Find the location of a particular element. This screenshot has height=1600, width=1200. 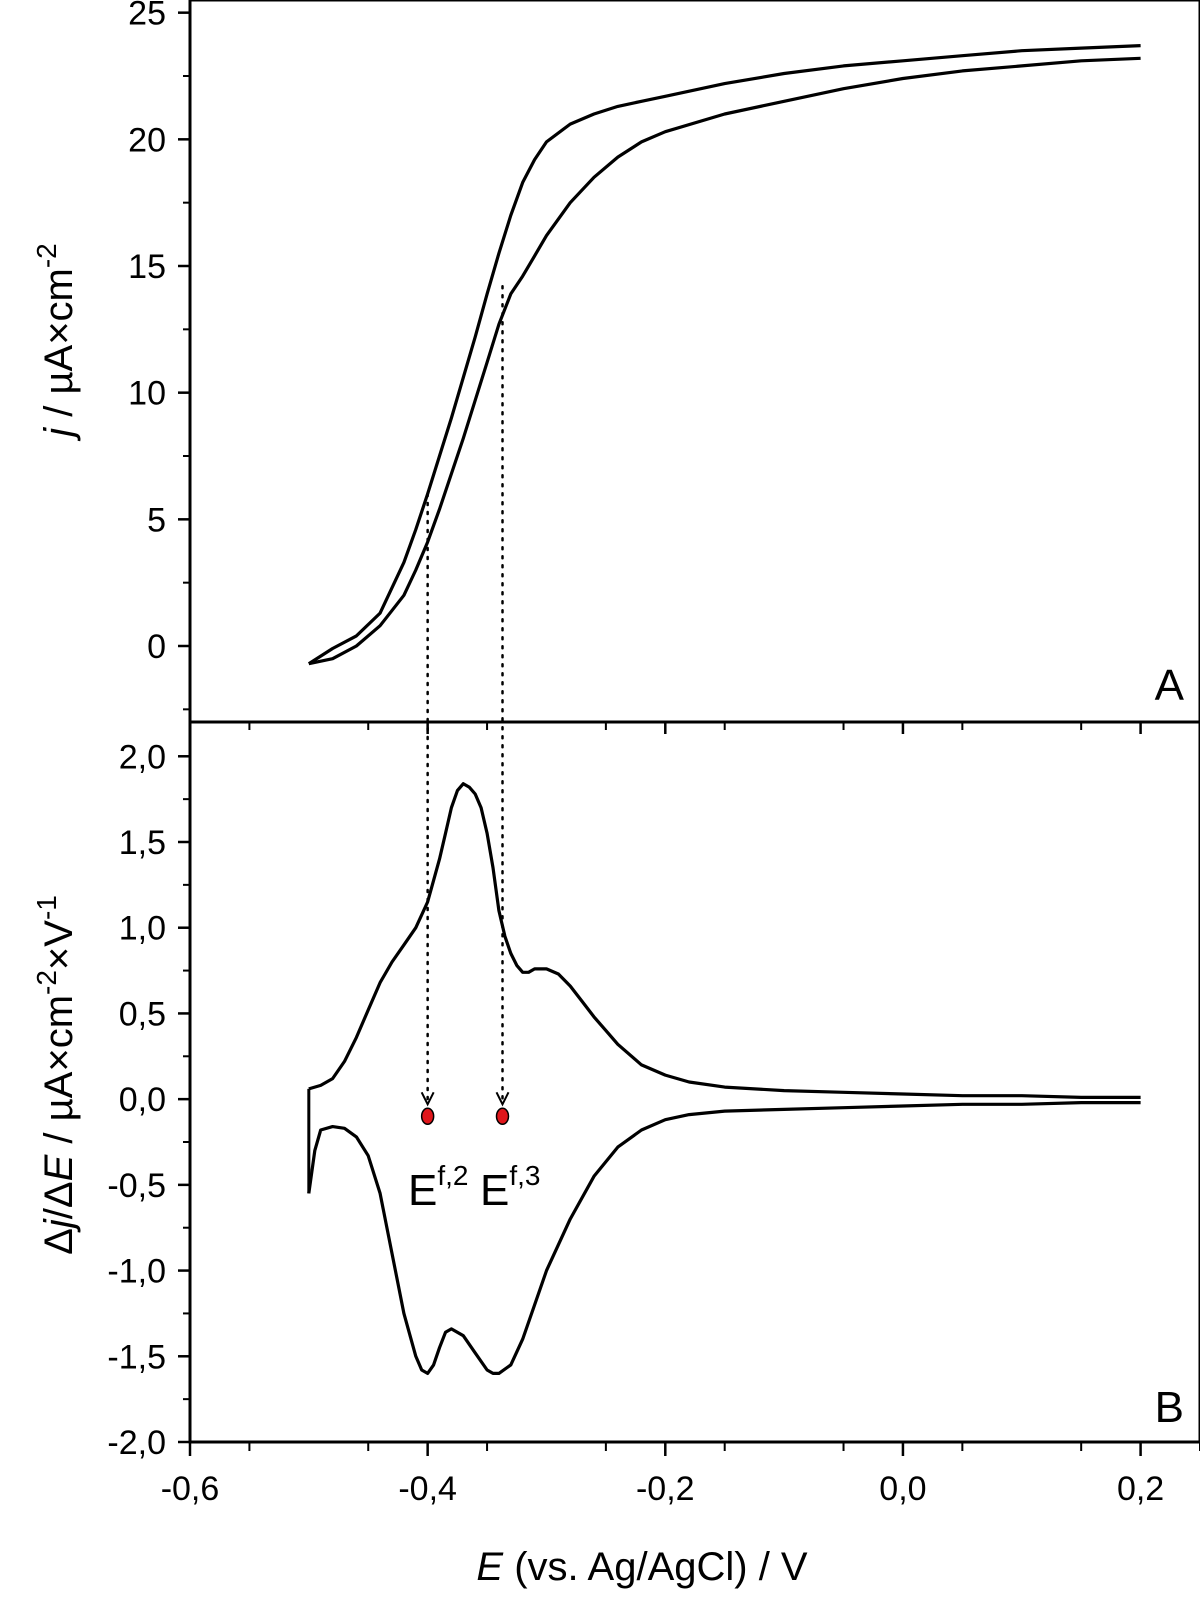

annotation-ef3: Ef,3 is located at coordinates (510, 1187).